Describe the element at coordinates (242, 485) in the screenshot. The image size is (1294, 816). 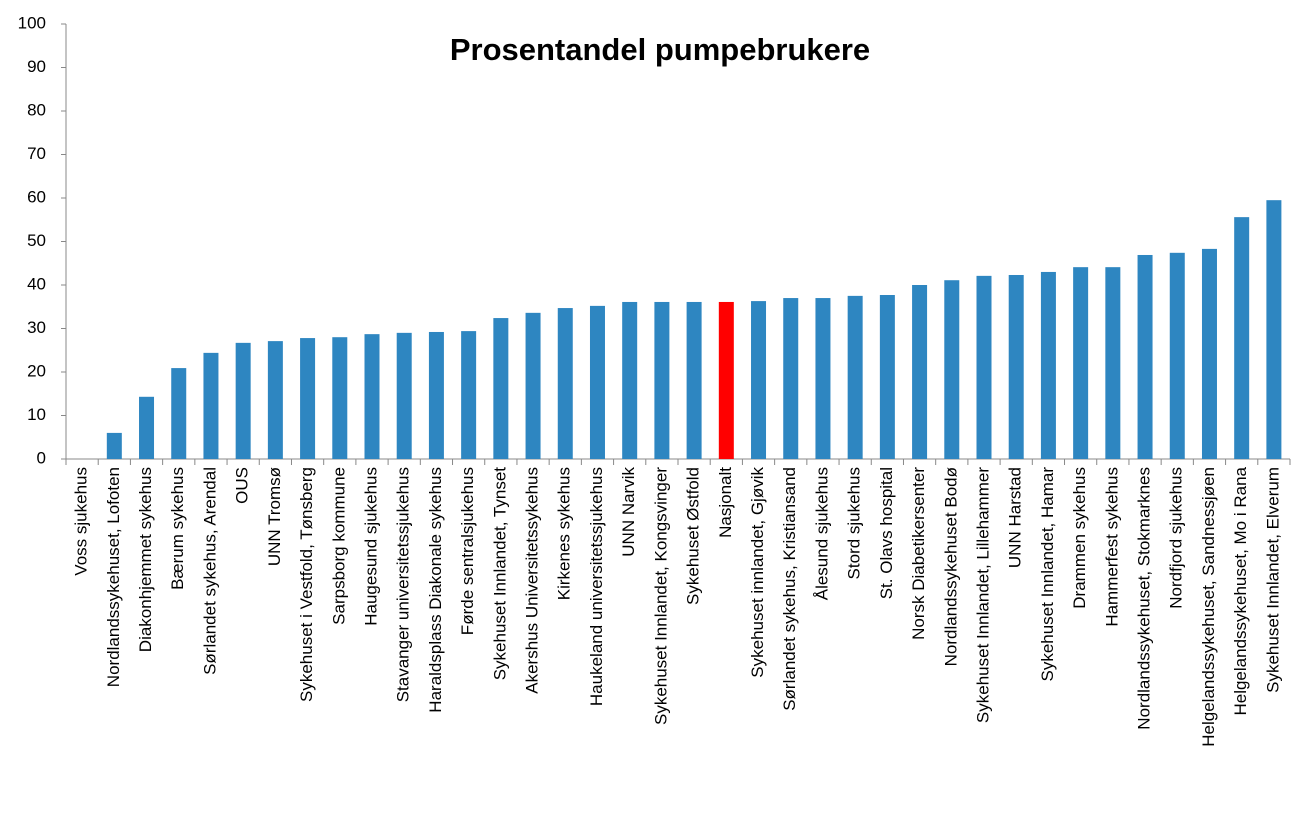
I see `x-tick-label: OUS` at that location.